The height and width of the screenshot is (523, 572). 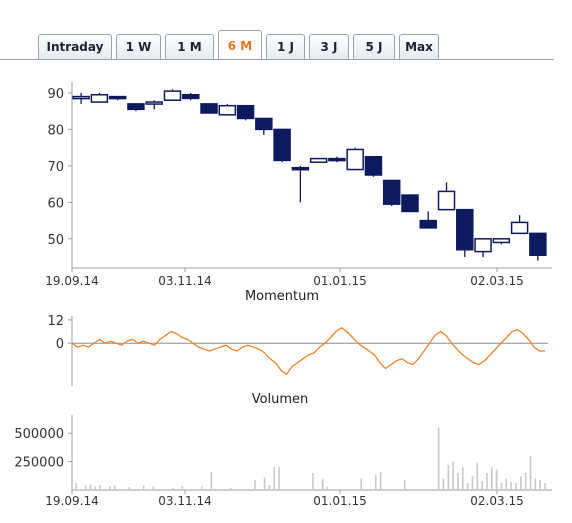 I want to click on tab-1-m: 1 M, so click(x=189, y=46).